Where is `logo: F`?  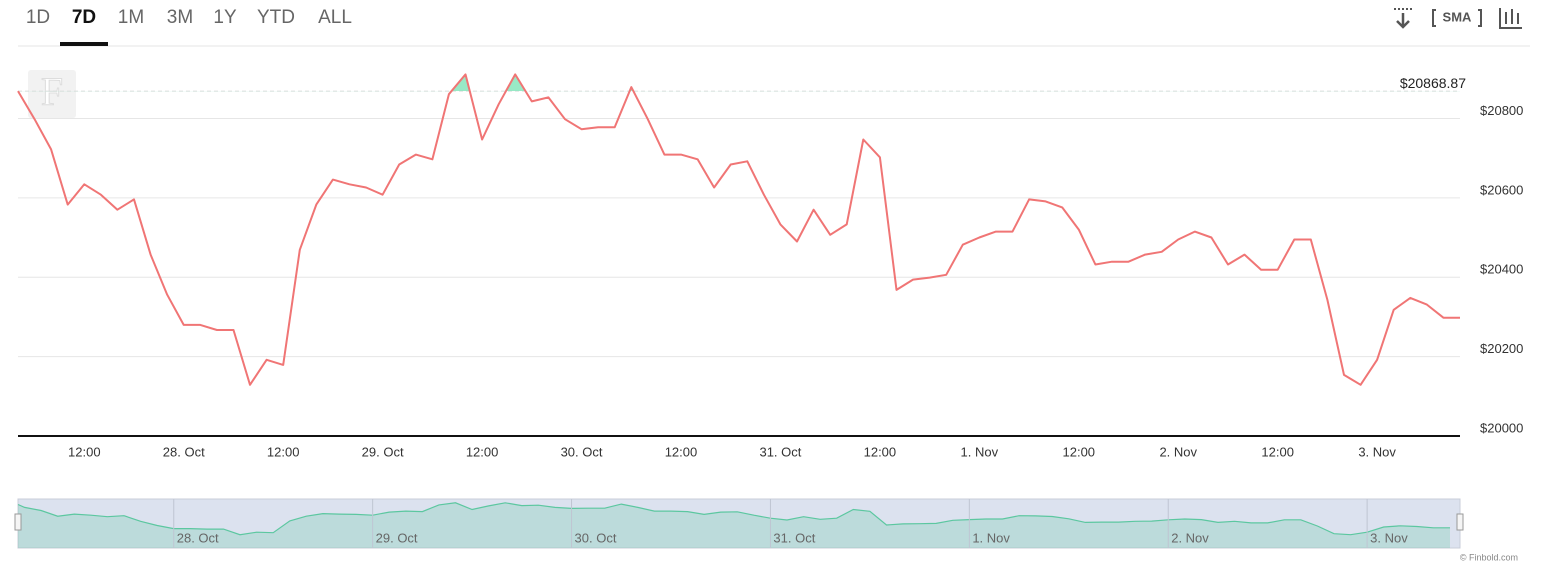
logo: F is located at coordinates (52, 91).